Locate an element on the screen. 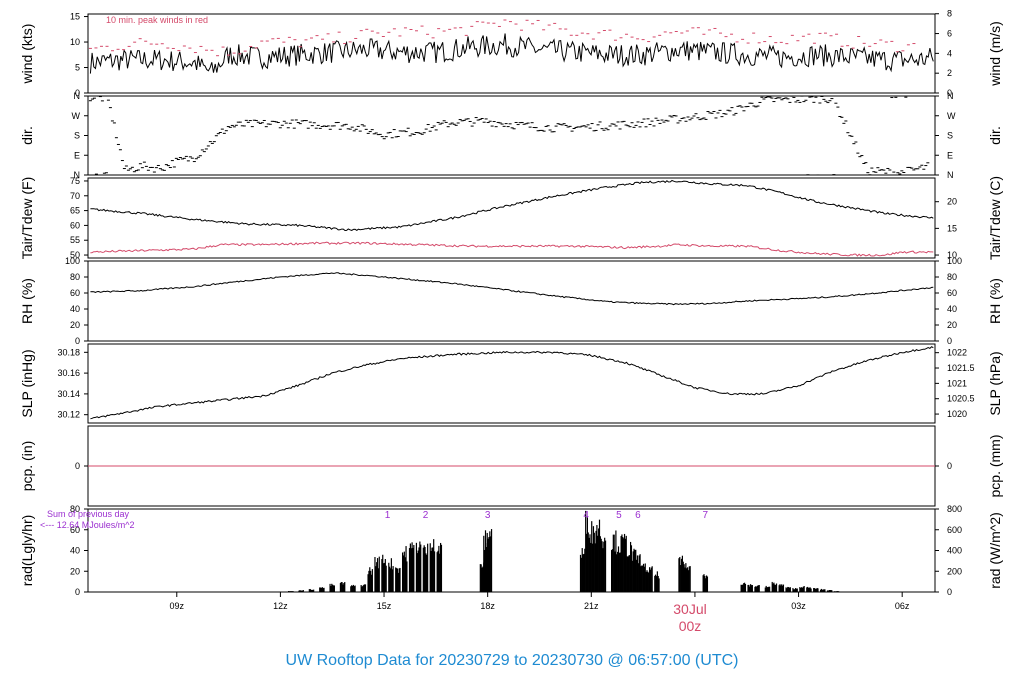 The height and width of the screenshot is (700, 1024). ylabel-left-pcp: pcp. (in) is located at coordinates (27, 466).